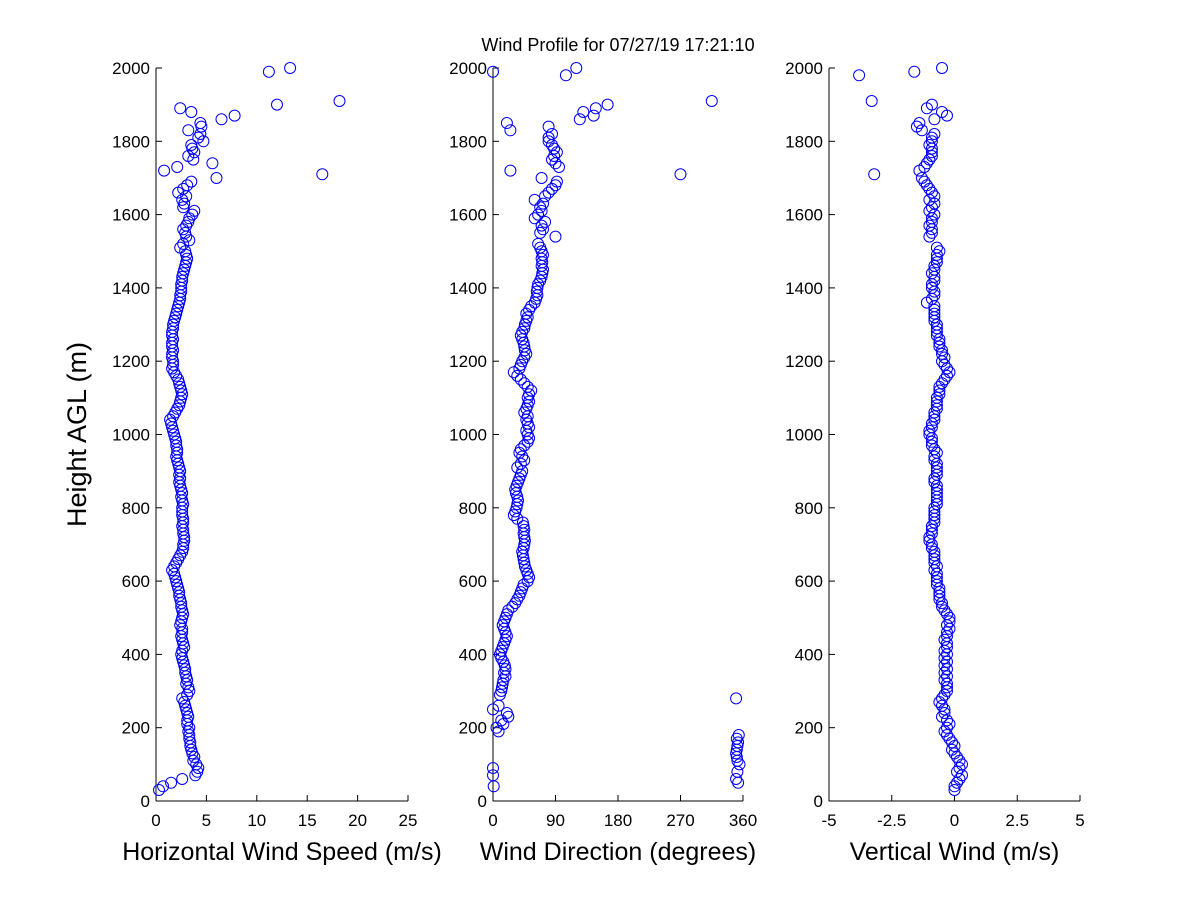 The height and width of the screenshot is (900, 1200). What do you see at coordinates (804, 141) in the screenshot?
I see `vertical-ytick-label: 1800` at bounding box center [804, 141].